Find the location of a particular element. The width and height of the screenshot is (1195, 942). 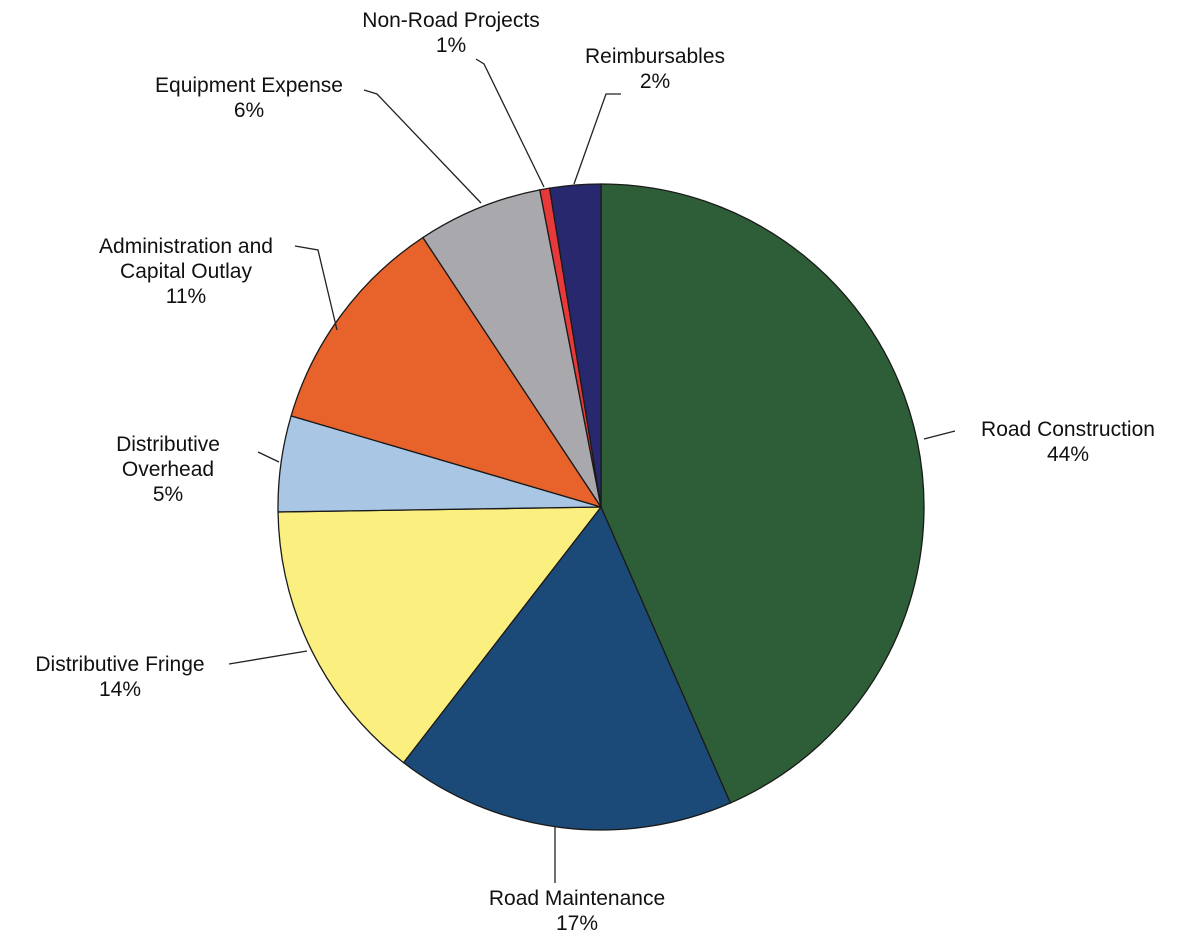

pie-slice-distributive-fringe is located at coordinates (440, 635).